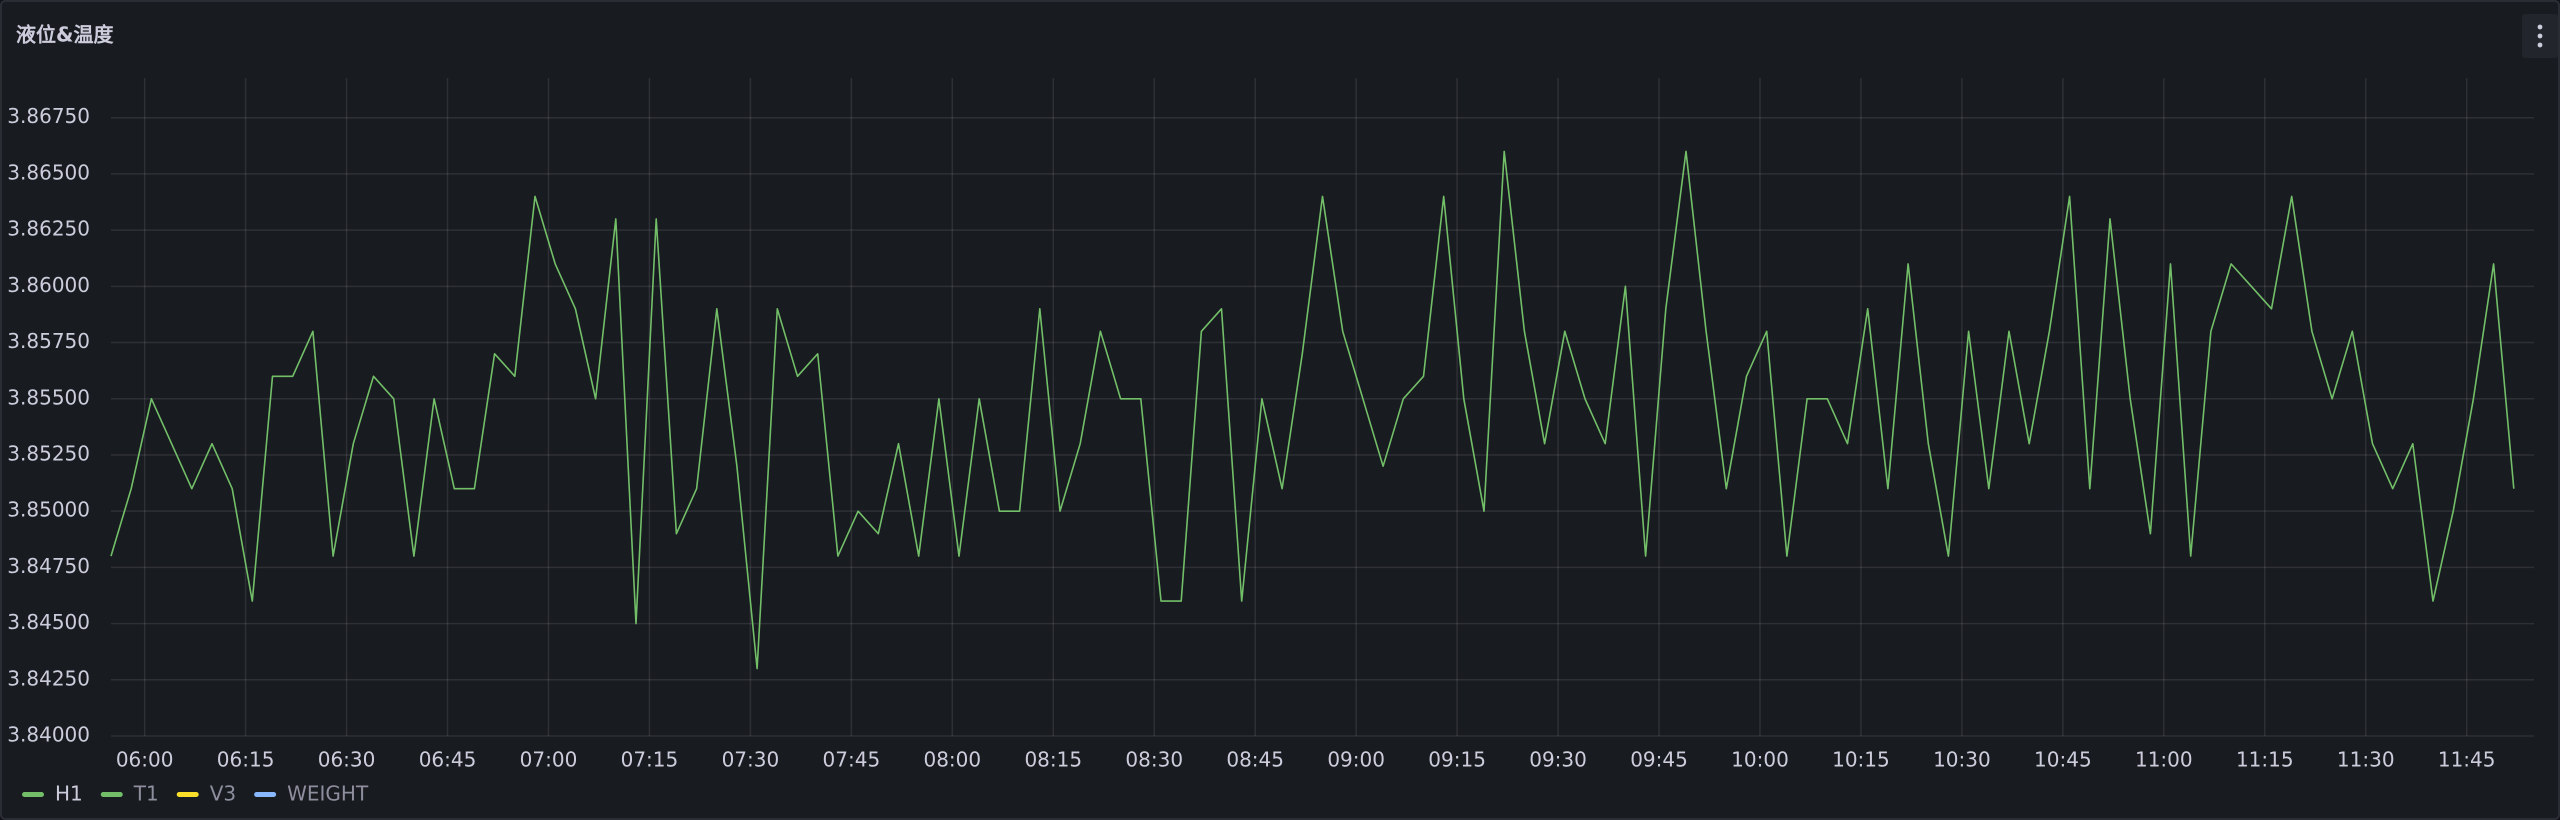  I want to click on x-tick-label: 08:45, so click(1255, 760).